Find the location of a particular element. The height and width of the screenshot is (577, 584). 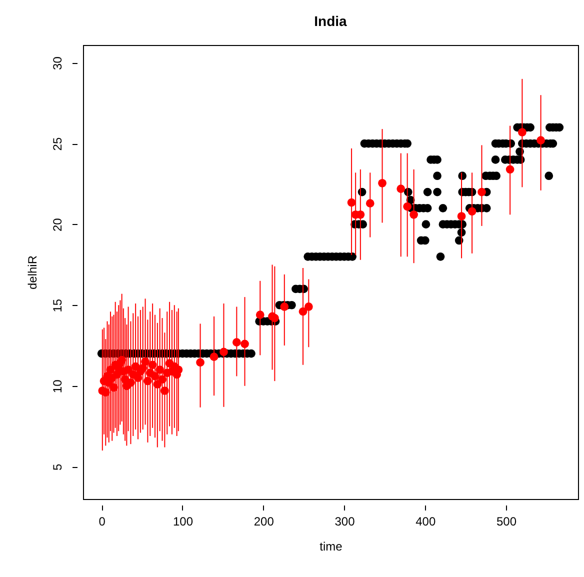

y-tick-label: 10 is located at coordinates (57, 386).